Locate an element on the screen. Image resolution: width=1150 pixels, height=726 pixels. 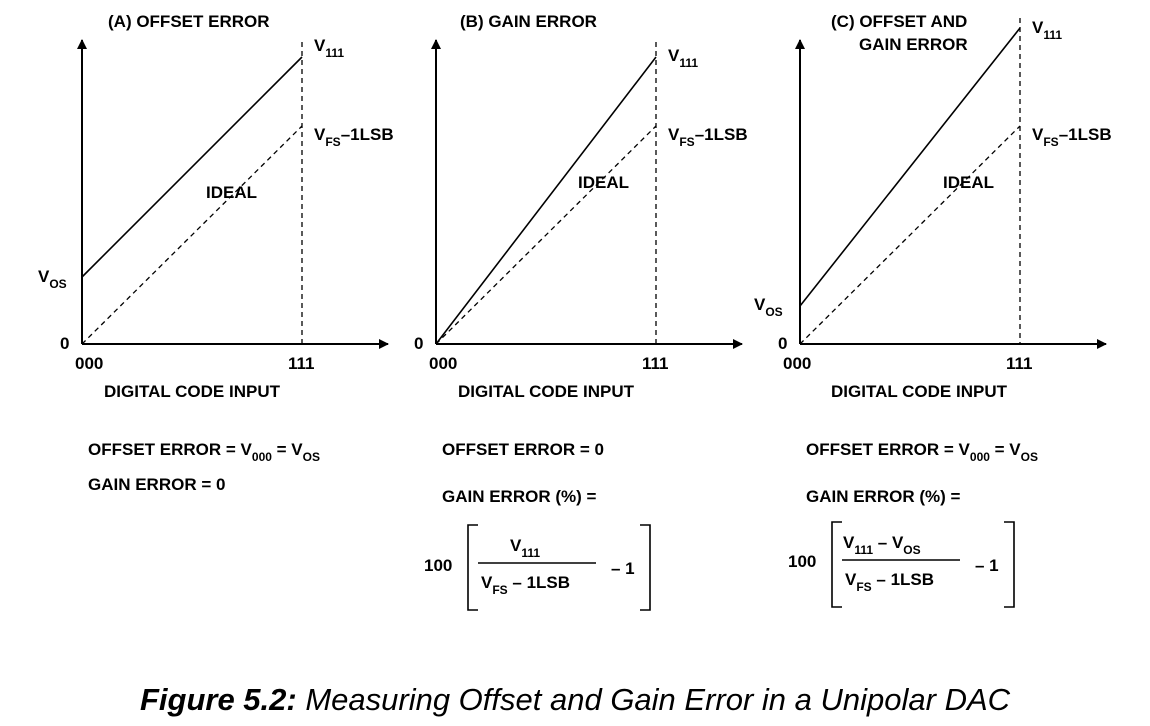
panel-b-actual-line is located at coordinates (546, 200).